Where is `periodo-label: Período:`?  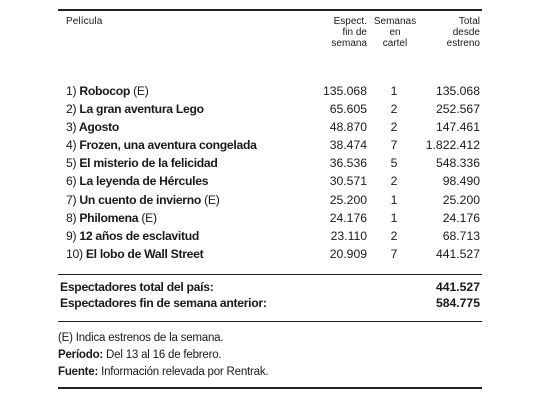
periodo-label: Período: is located at coordinates (81, 355).